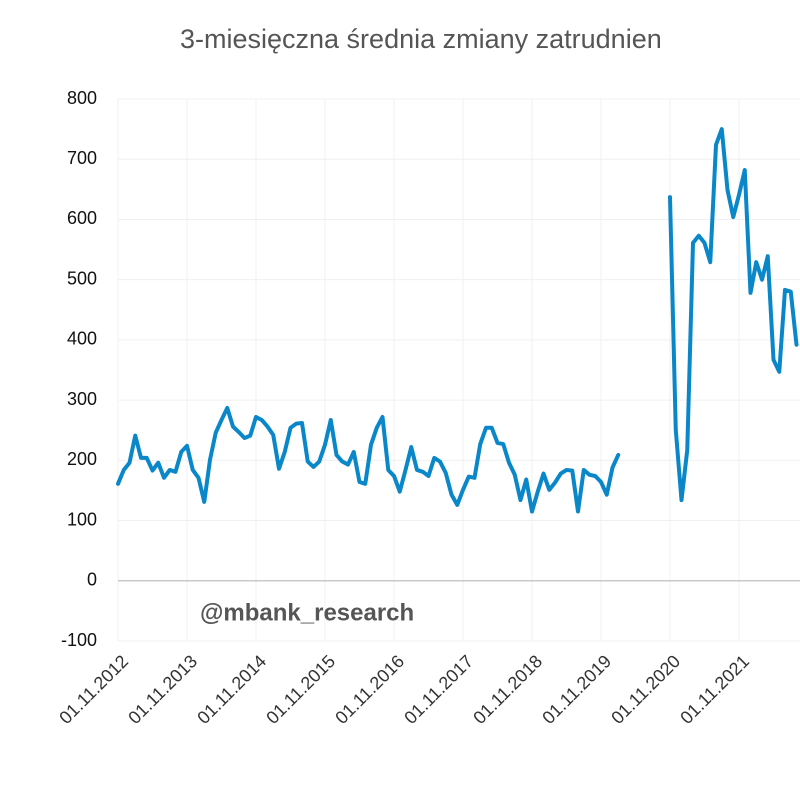 This screenshot has width=800, height=800. Describe the element at coordinates (645, 689) in the screenshot. I see `x-tick-label: 01.11.2020` at that location.